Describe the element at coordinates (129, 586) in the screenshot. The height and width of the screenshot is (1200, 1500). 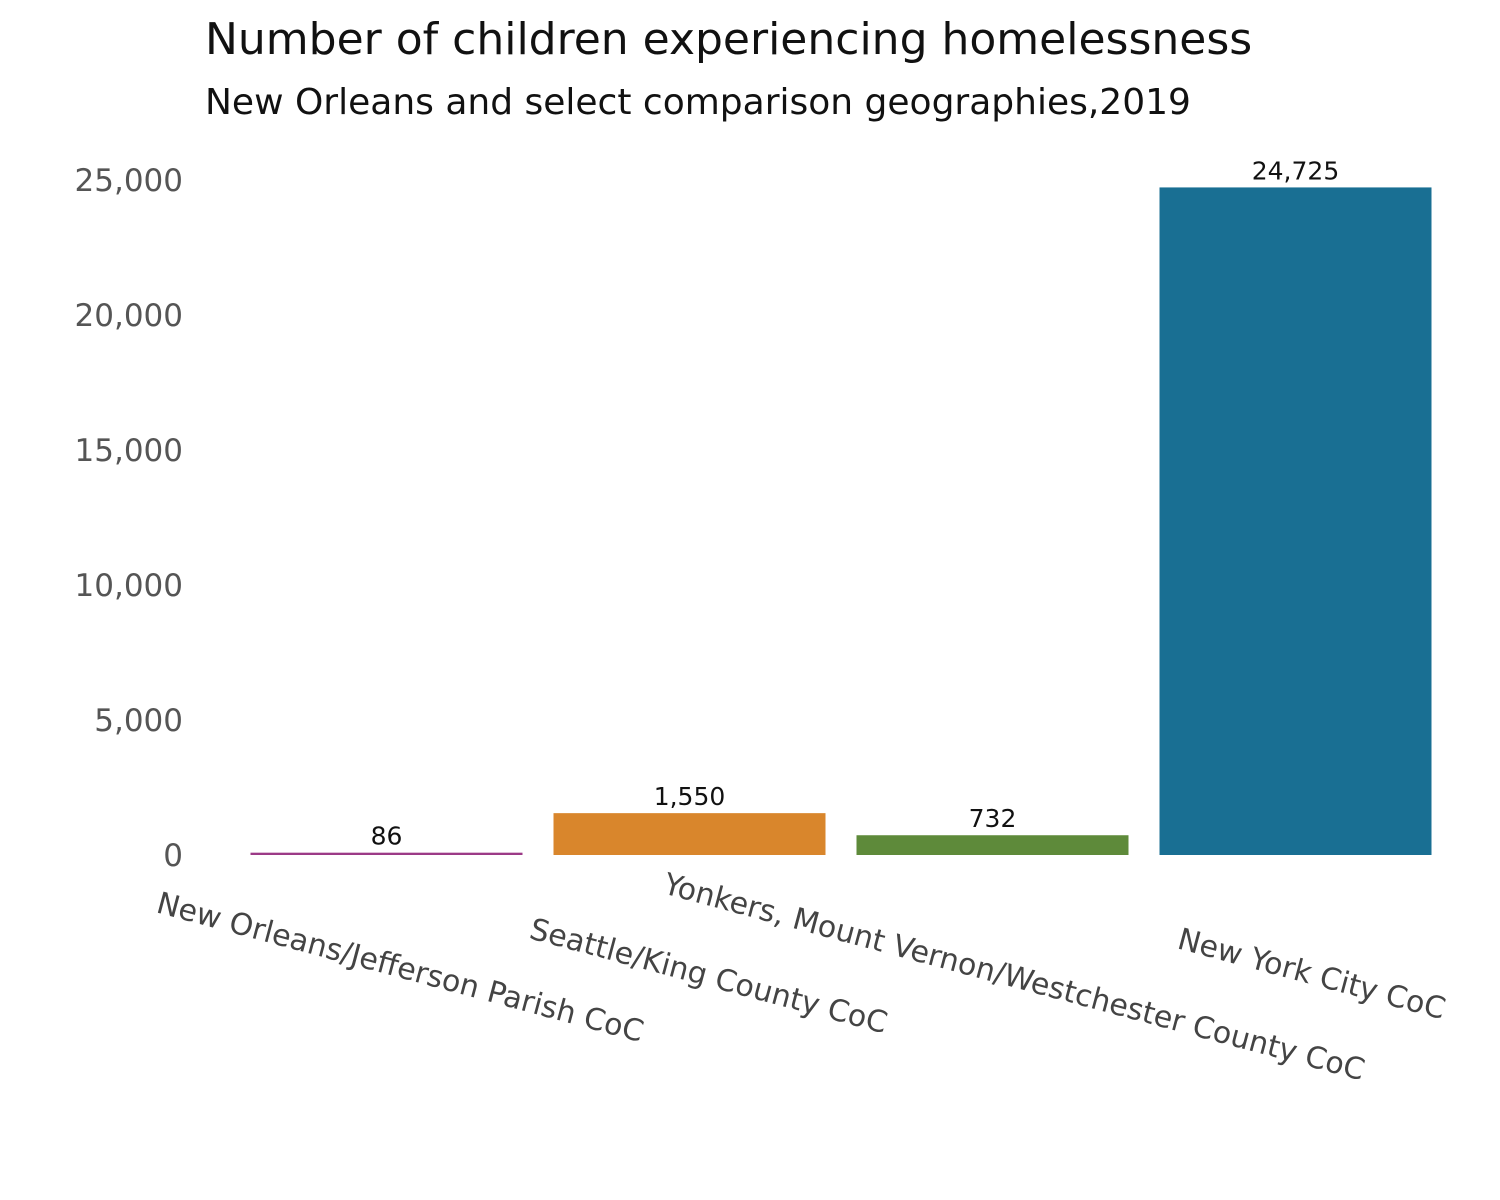
I see `y-tick-label: 10,000` at that location.